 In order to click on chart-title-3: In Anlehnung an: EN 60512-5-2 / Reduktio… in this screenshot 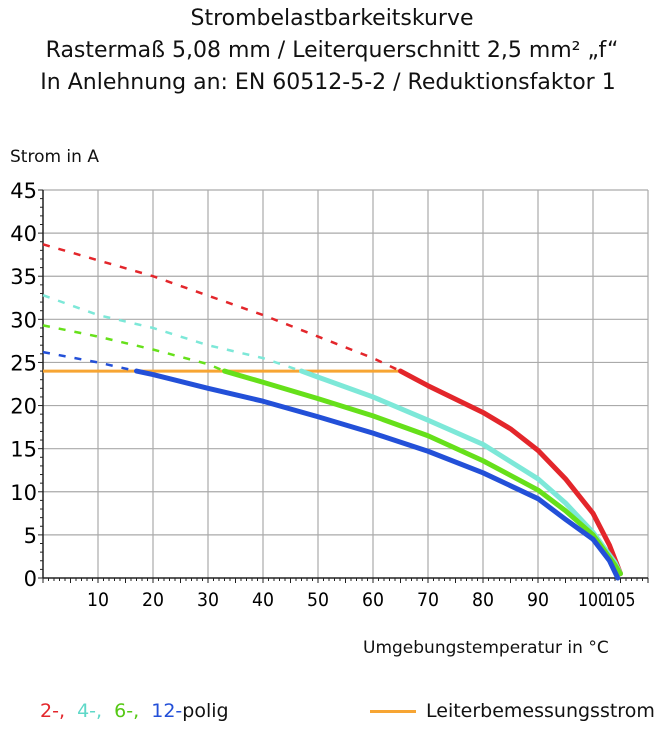, I will do `click(328, 82)`.